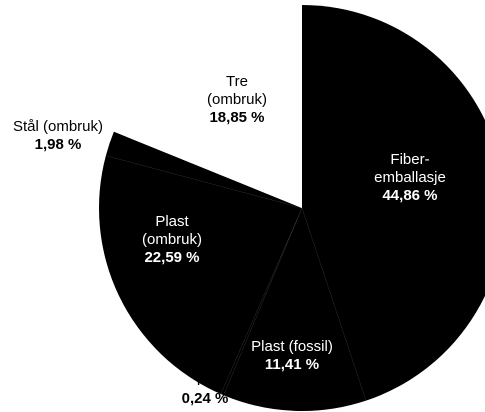 This screenshot has height=412, width=485. I want to click on slice-label: Stål (ombruk) 1,98 %, so click(61, 136).